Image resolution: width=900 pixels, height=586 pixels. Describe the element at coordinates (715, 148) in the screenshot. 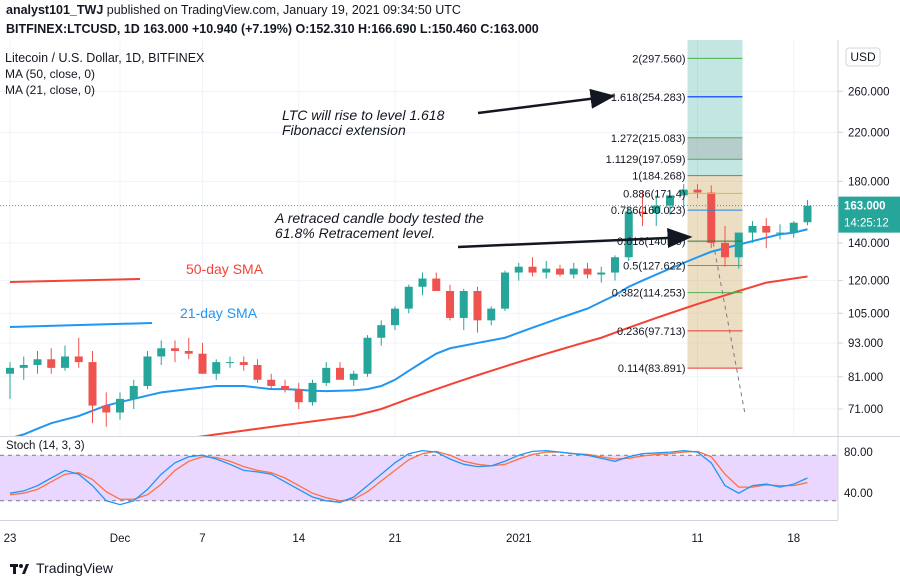

I see `fib-band` at that location.